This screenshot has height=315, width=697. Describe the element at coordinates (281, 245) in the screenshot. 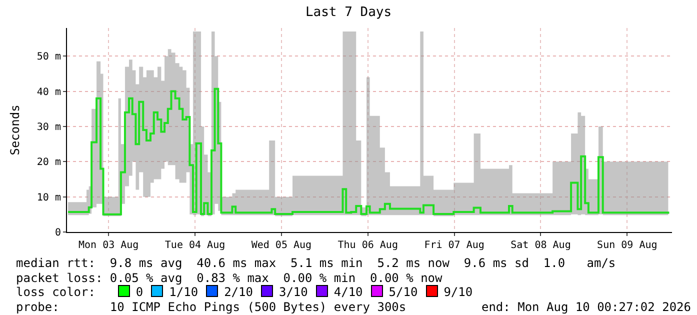

I see `x-tick-label: Wed 05 Aug` at that location.